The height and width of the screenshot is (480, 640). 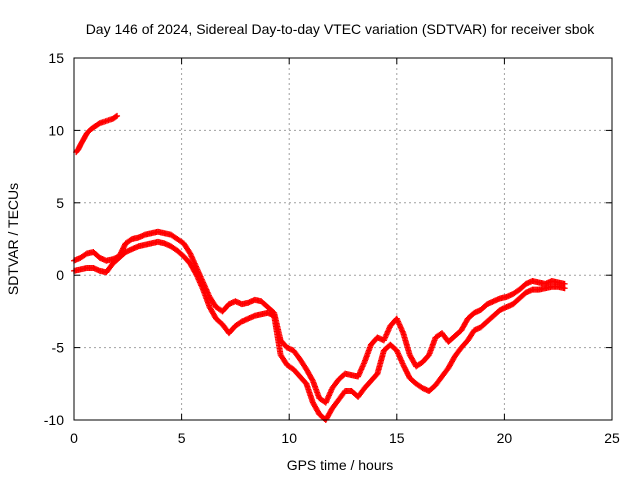 I want to click on y-tick-label: 15, so click(x=56, y=58).